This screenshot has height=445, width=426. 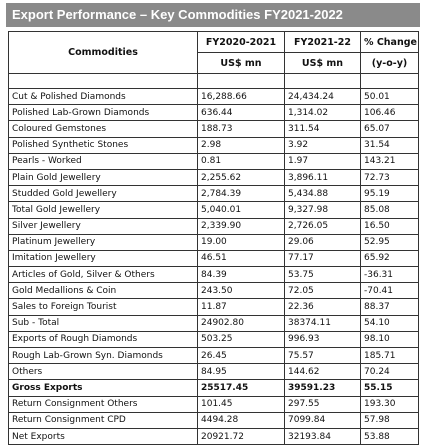 I want to click on commodity-name: Return Consignment CPD, so click(x=103, y=420).